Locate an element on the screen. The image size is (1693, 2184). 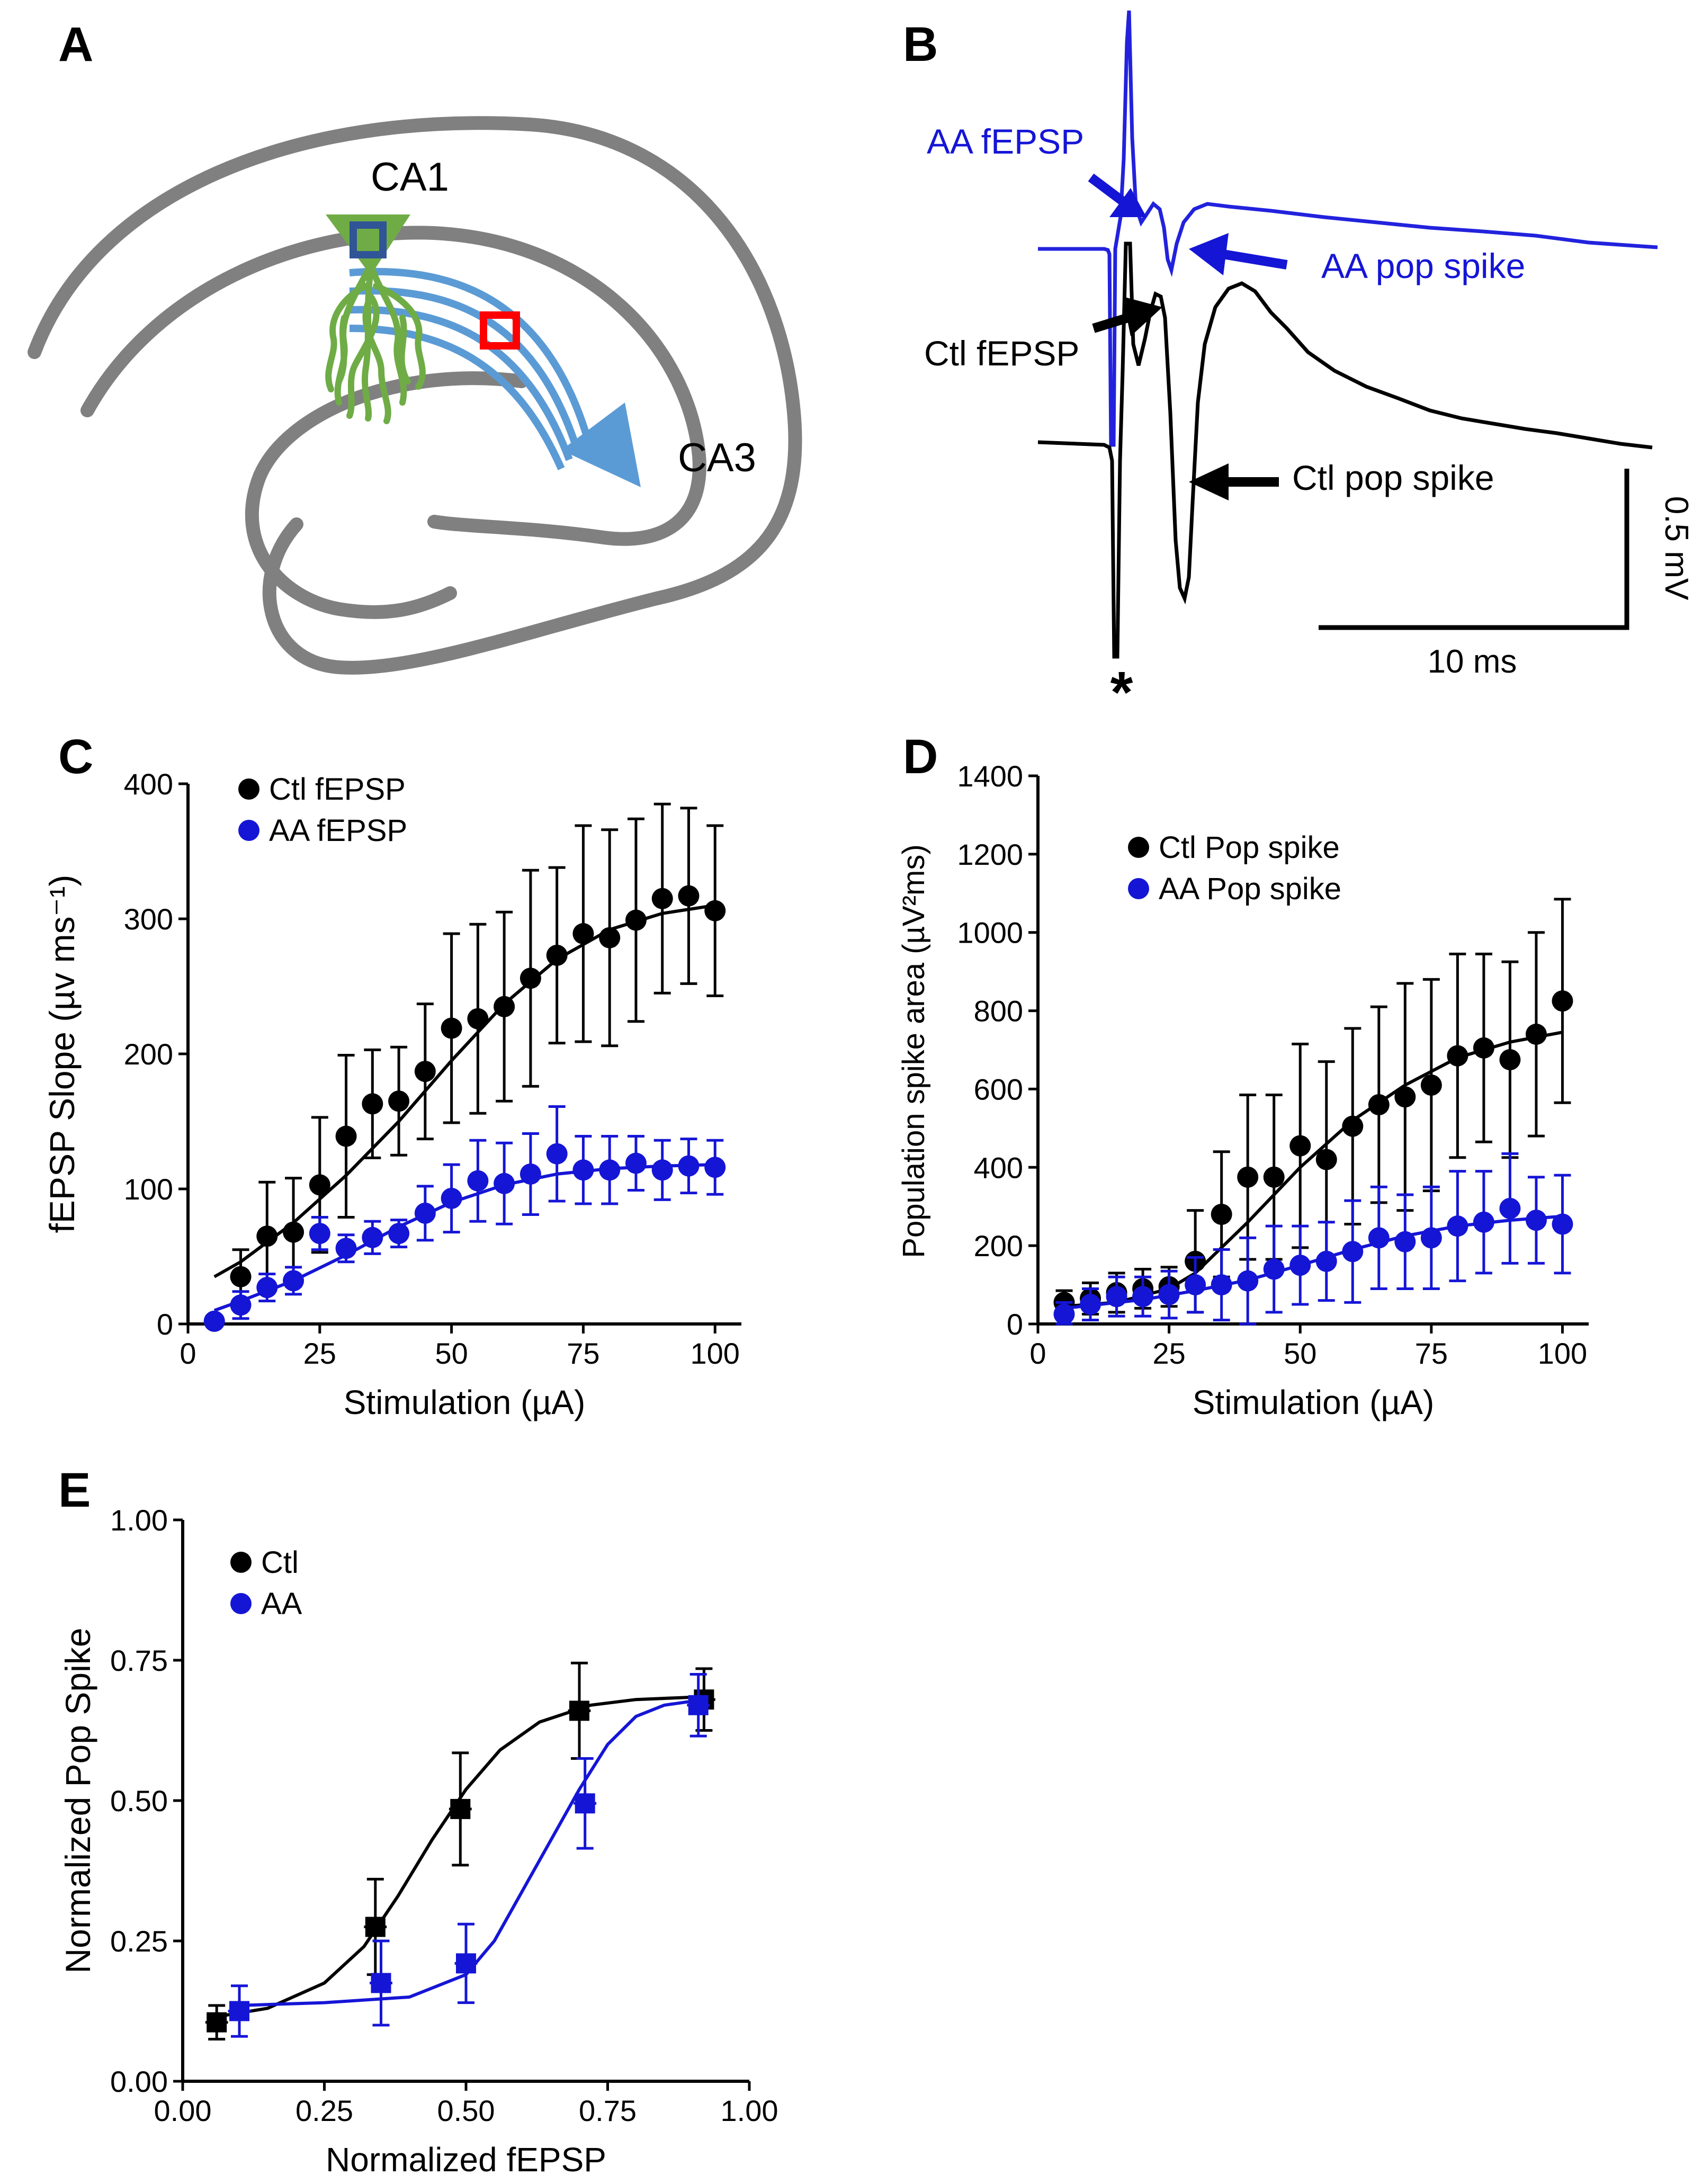
ctl-fepsp-arrow-shaft is located at coordinates (1111, 323).